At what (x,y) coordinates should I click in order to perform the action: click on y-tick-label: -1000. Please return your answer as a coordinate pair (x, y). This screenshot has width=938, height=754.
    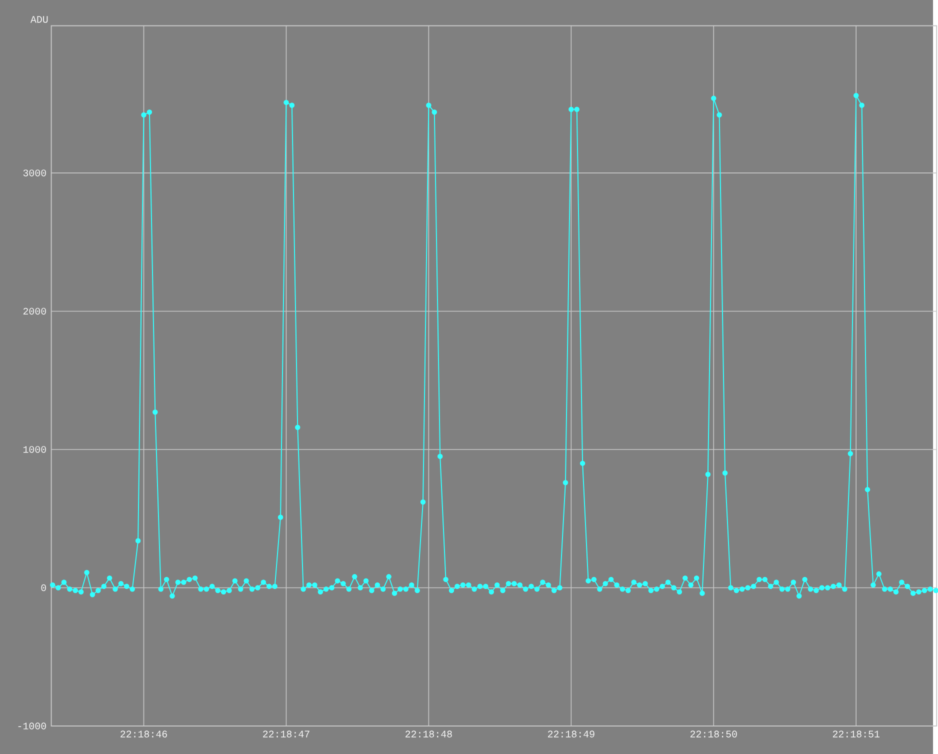
    Looking at the image, I should click on (32, 726).